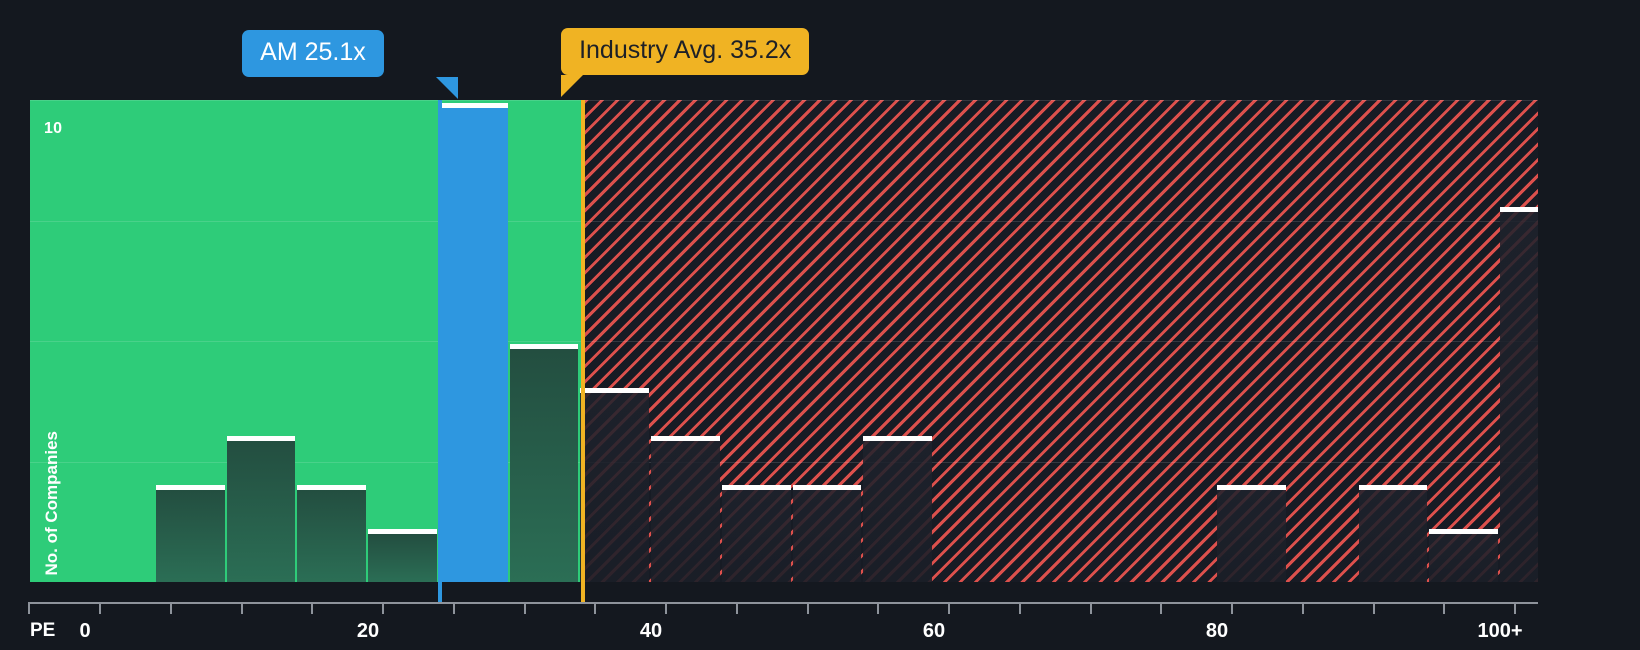  I want to click on x-axis-tick-label: 100+, so click(1500, 631).